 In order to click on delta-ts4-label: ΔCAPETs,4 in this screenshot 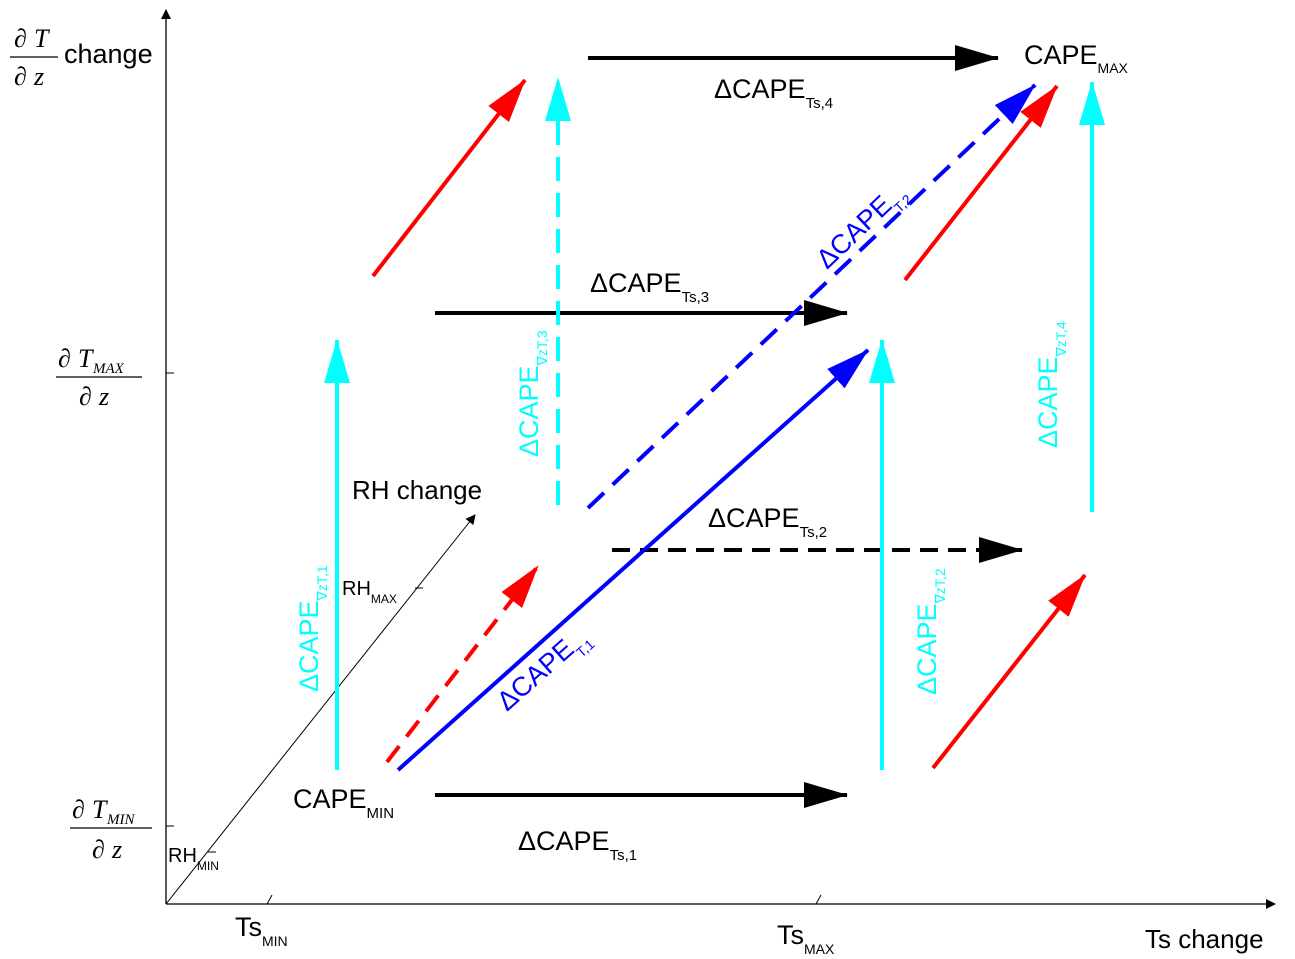, I will do `click(773, 93)`.